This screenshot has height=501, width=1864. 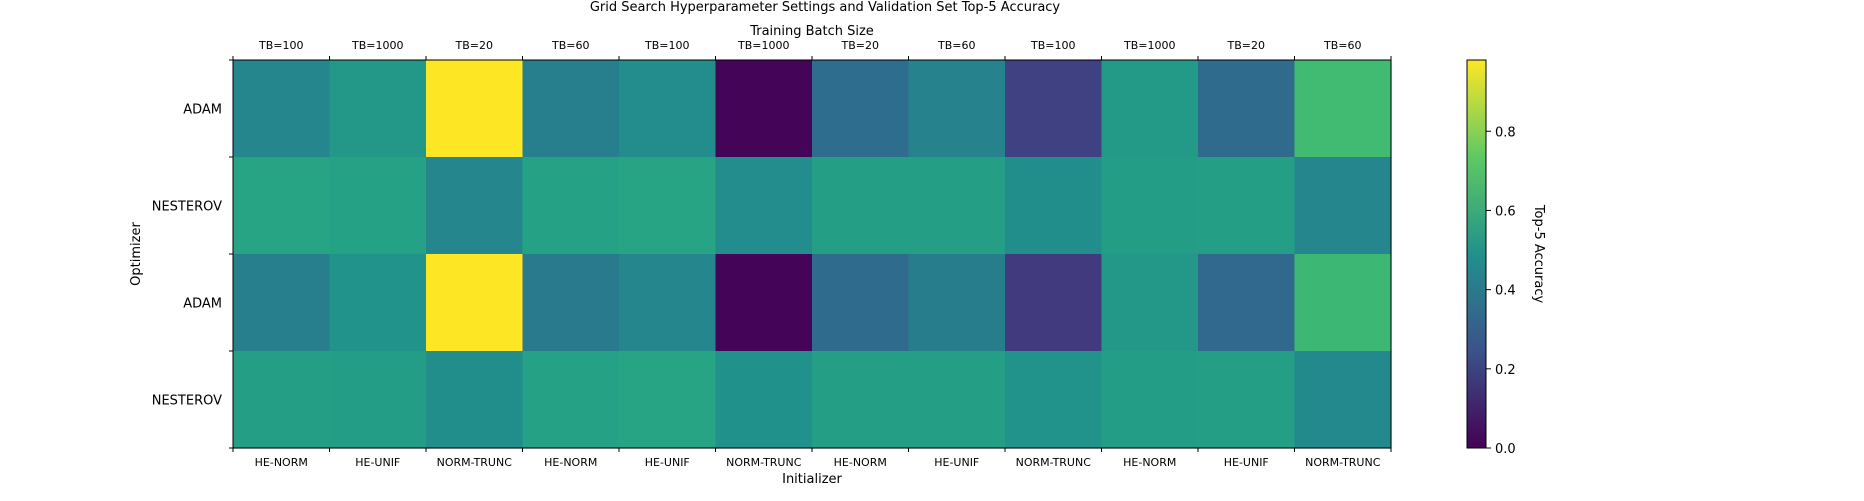 I want to click on colorbar-tick-label: 0.2, so click(x=1505, y=370).